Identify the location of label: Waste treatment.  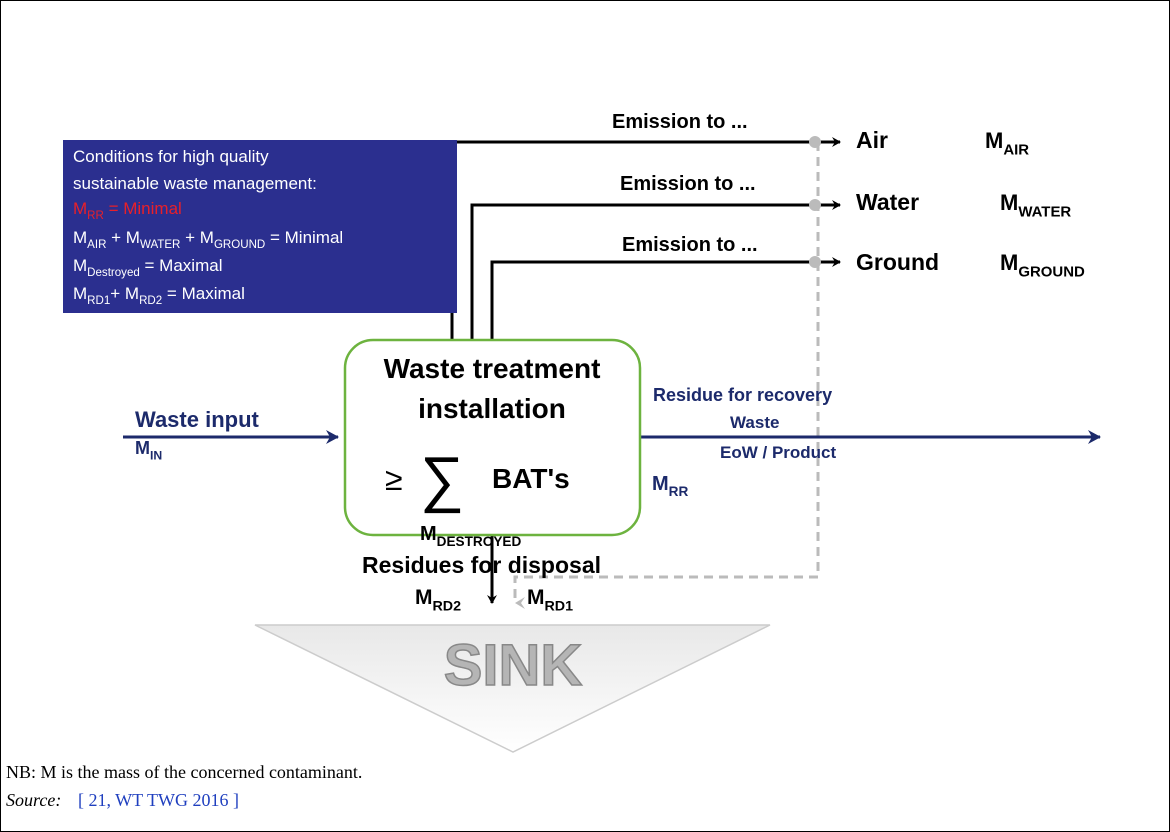
(492, 368).